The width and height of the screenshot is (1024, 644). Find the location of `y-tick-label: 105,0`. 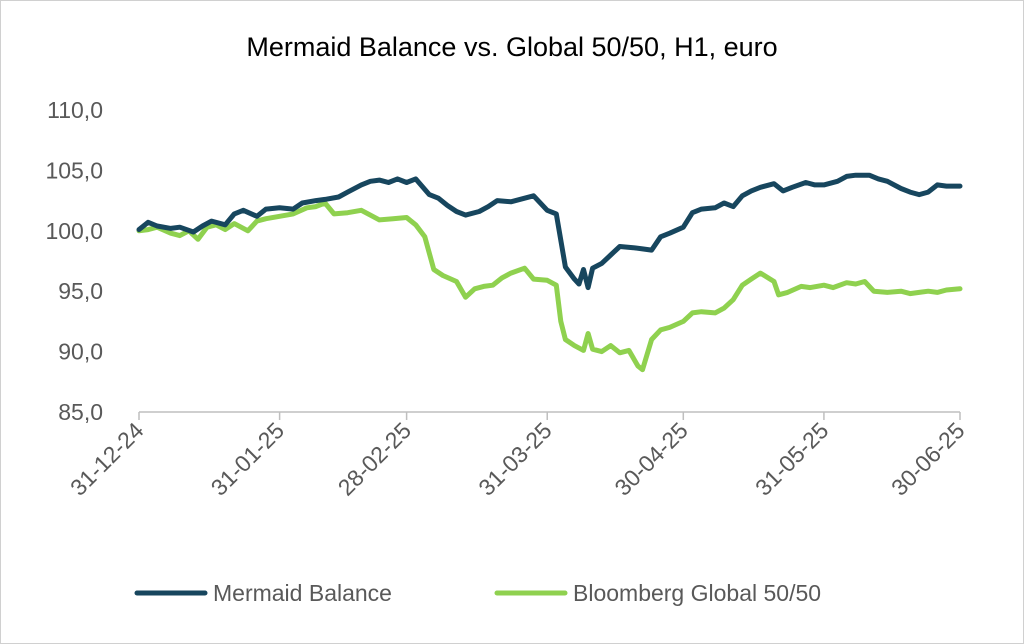

y-tick-label: 105,0 is located at coordinates (74, 170).